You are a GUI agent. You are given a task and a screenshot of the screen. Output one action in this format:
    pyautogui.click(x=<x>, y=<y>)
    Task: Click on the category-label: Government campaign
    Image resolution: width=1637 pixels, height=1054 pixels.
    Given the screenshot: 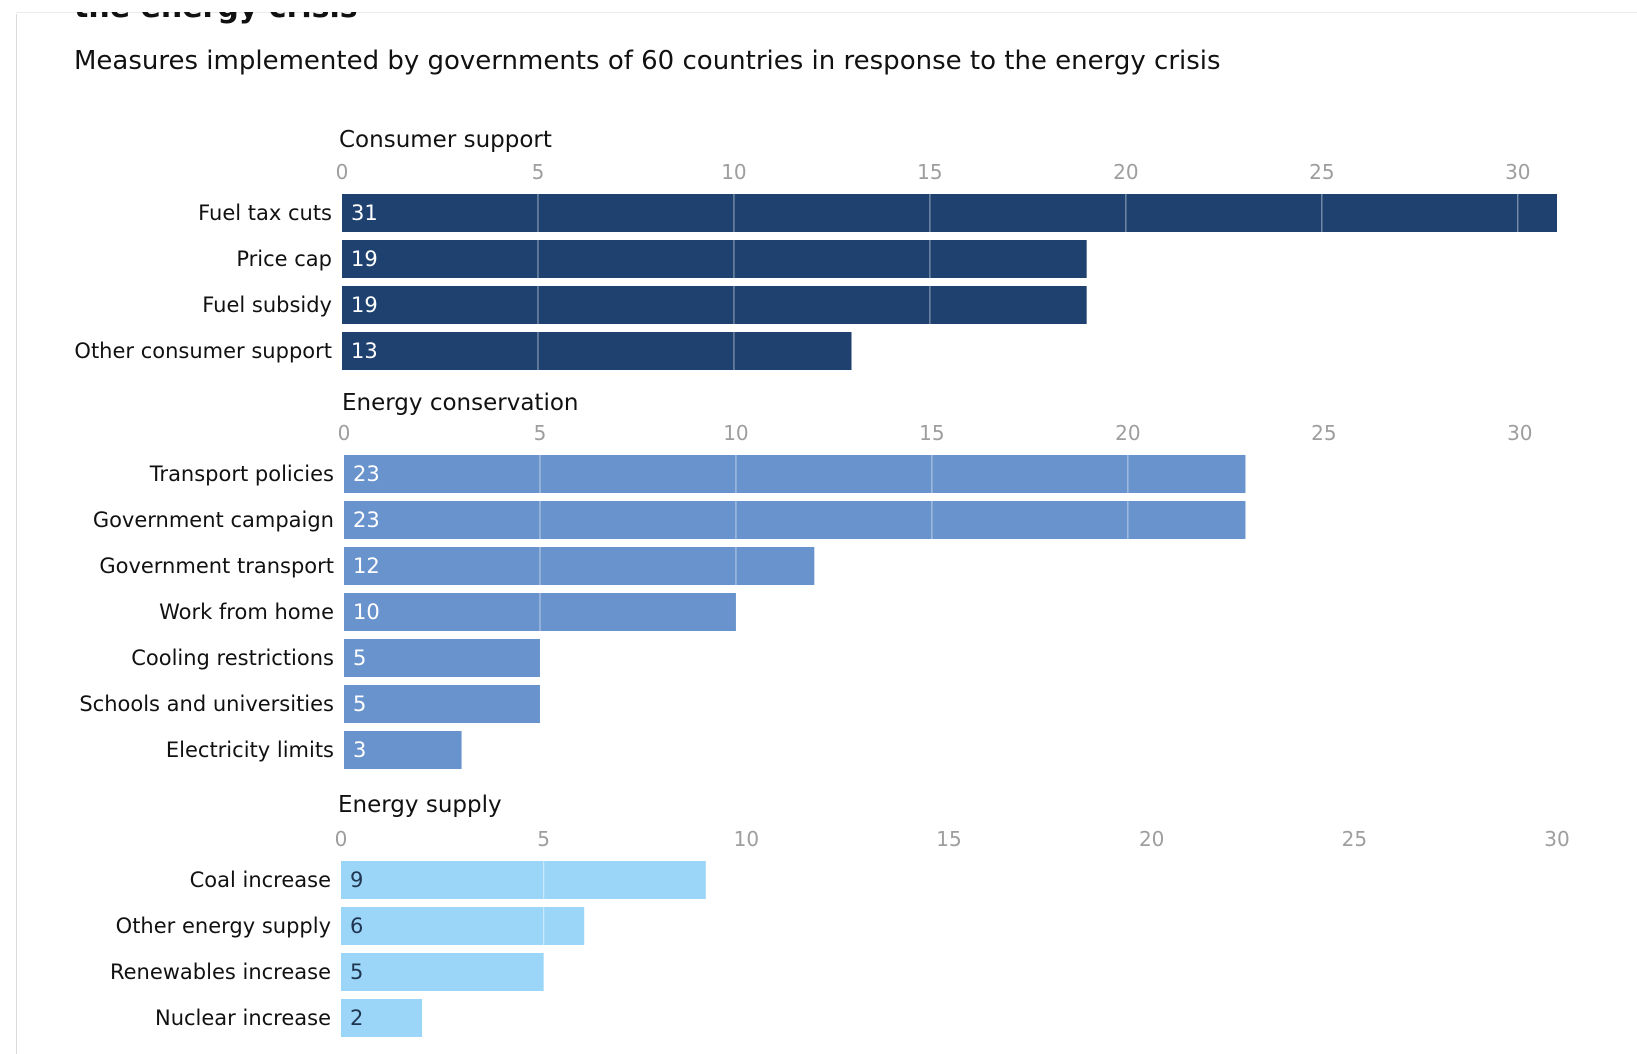 What is the action you would take?
    pyautogui.click(x=213, y=520)
    